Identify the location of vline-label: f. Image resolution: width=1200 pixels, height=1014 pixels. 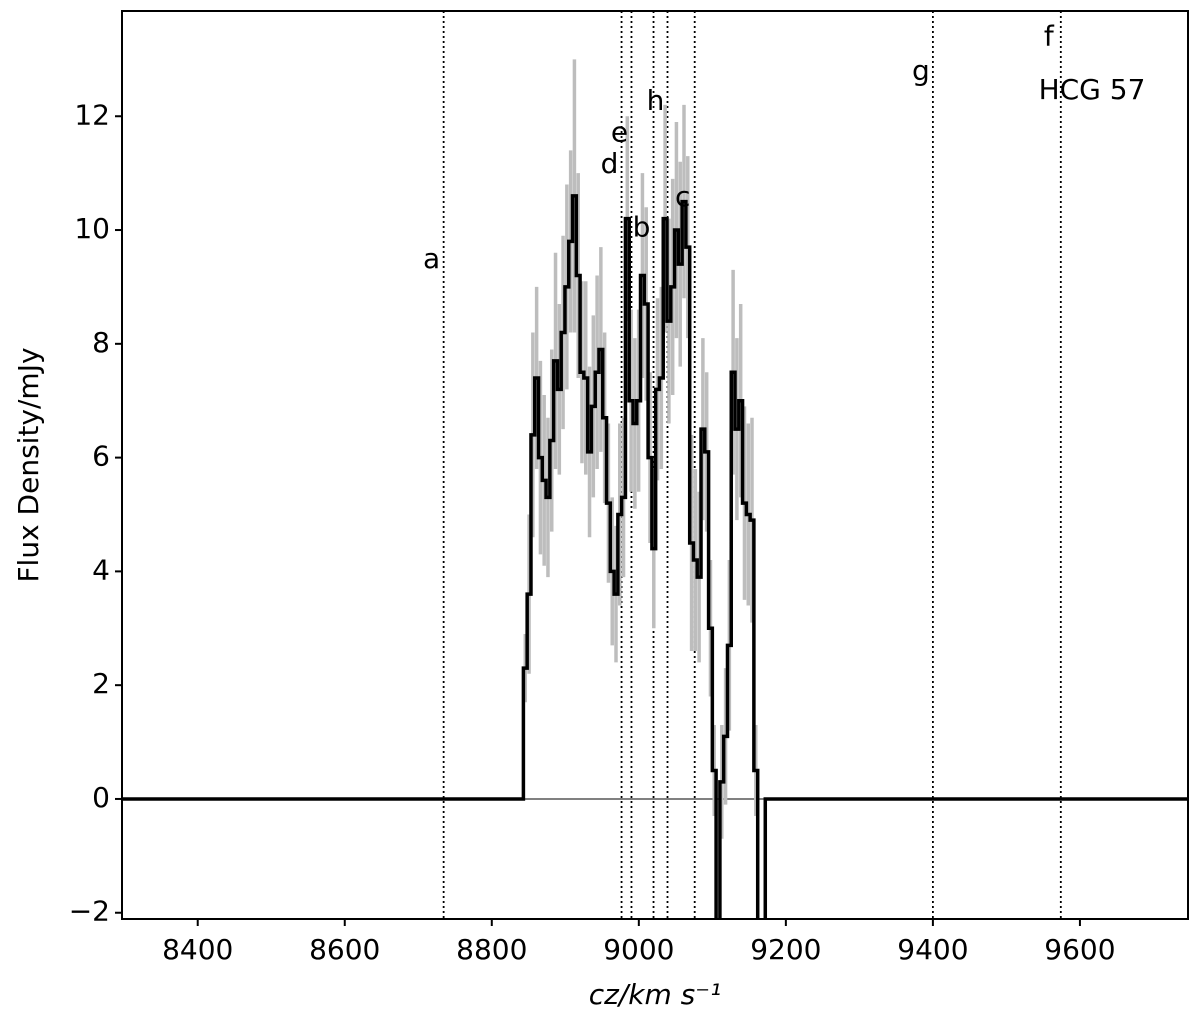
(1049, 36).